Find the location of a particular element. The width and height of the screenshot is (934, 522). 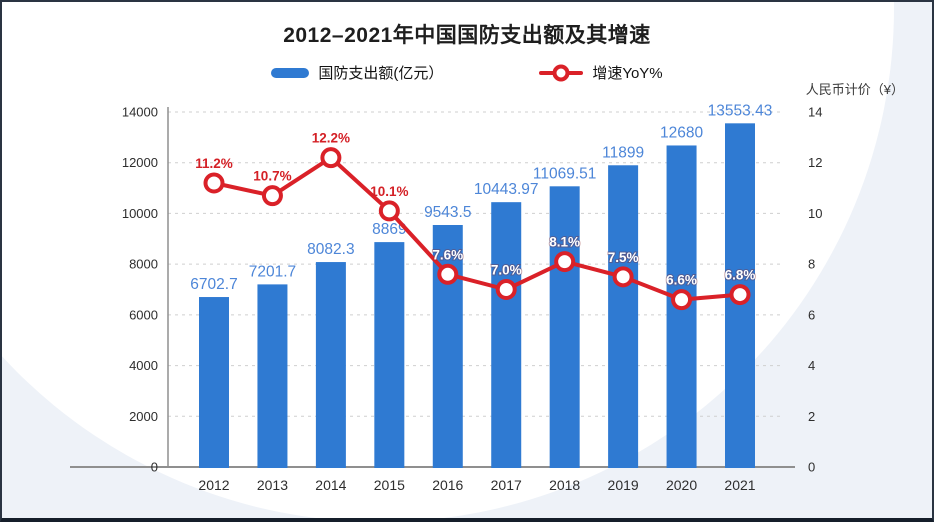

growth-value-label: 12.2% is located at coordinates (331, 138).